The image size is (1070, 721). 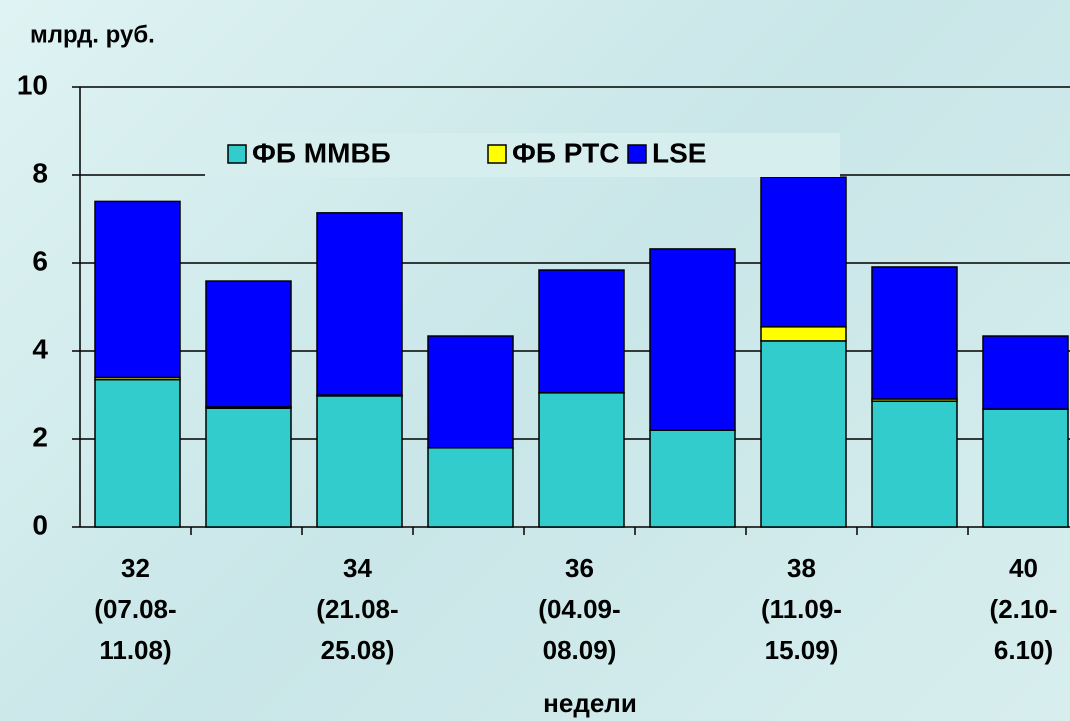 What do you see at coordinates (321, 152) in the screenshot?
I see `legend-label: ФБ ММВБ` at bounding box center [321, 152].